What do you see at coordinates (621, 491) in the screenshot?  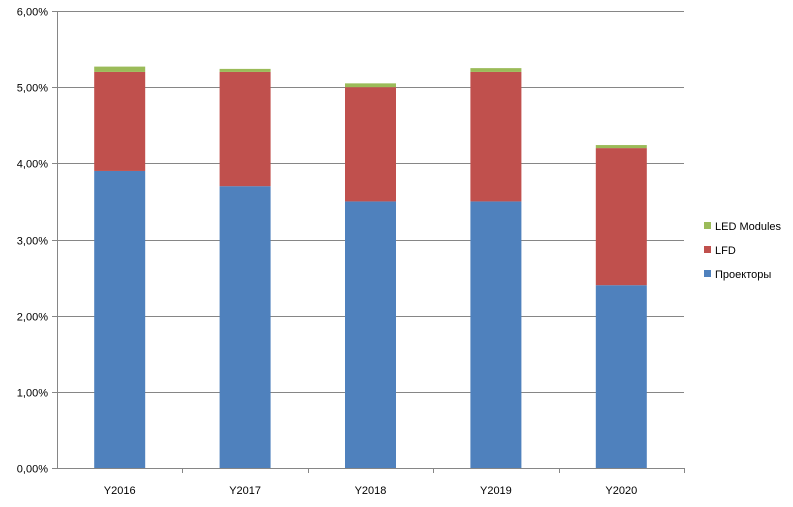 I see `x-tick-label: Y2020` at bounding box center [621, 491].